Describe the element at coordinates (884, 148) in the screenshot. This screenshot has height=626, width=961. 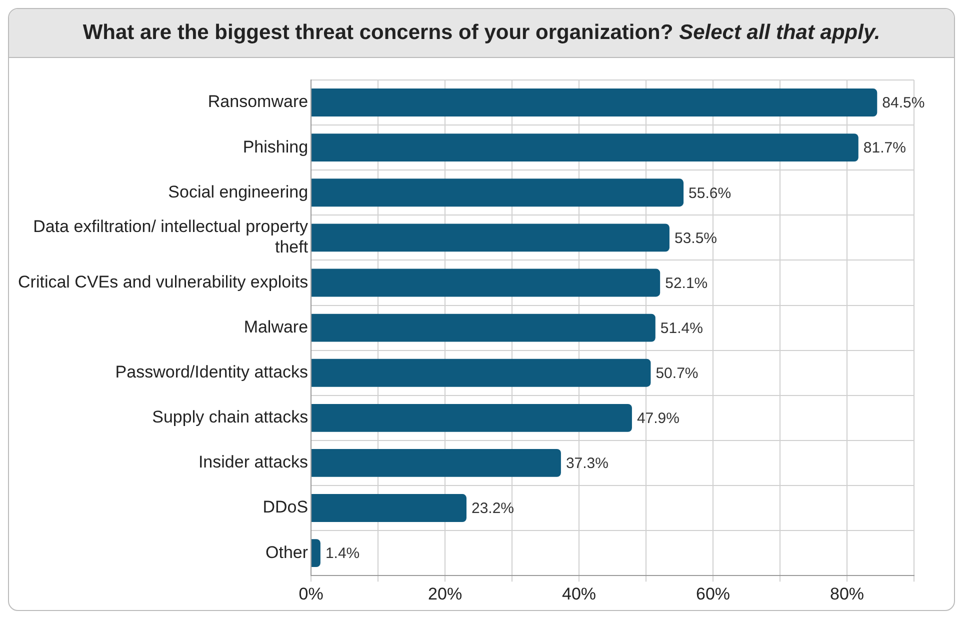
I see `data-label: 81.7%` at that location.